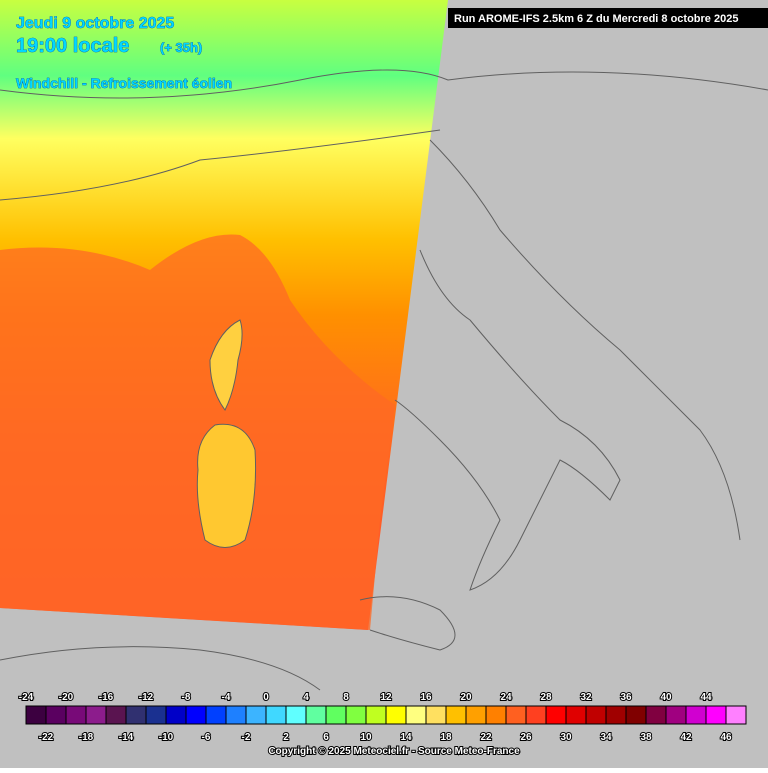 The height and width of the screenshot is (773, 768). What do you see at coordinates (106, 697) in the screenshot?
I see `legend-label: -16` at bounding box center [106, 697].